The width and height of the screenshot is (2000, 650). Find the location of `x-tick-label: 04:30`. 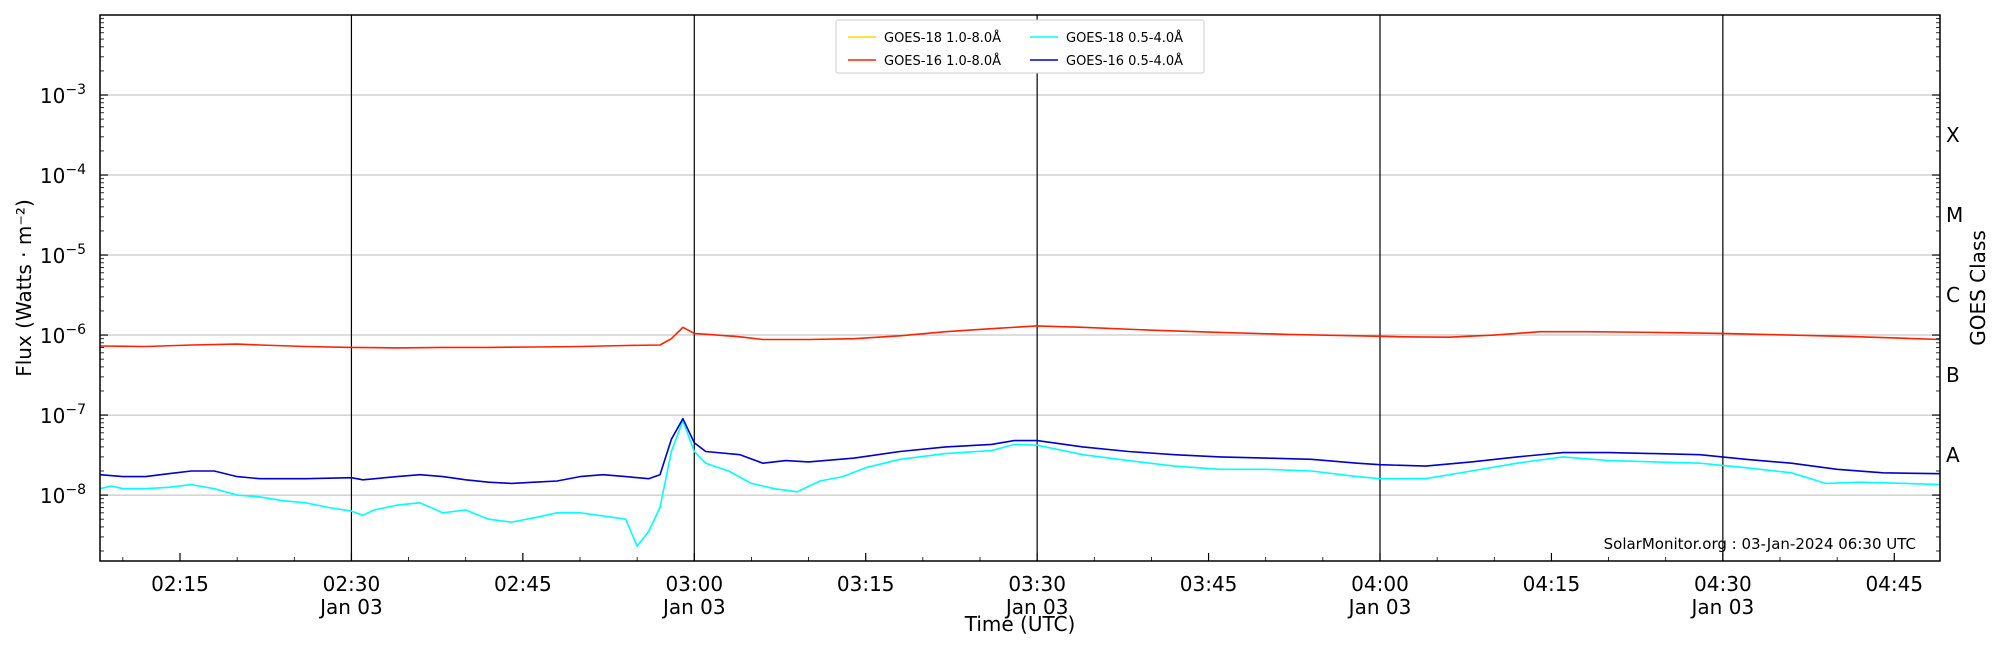

x-tick-label: 04:30 is located at coordinates (1723, 584).